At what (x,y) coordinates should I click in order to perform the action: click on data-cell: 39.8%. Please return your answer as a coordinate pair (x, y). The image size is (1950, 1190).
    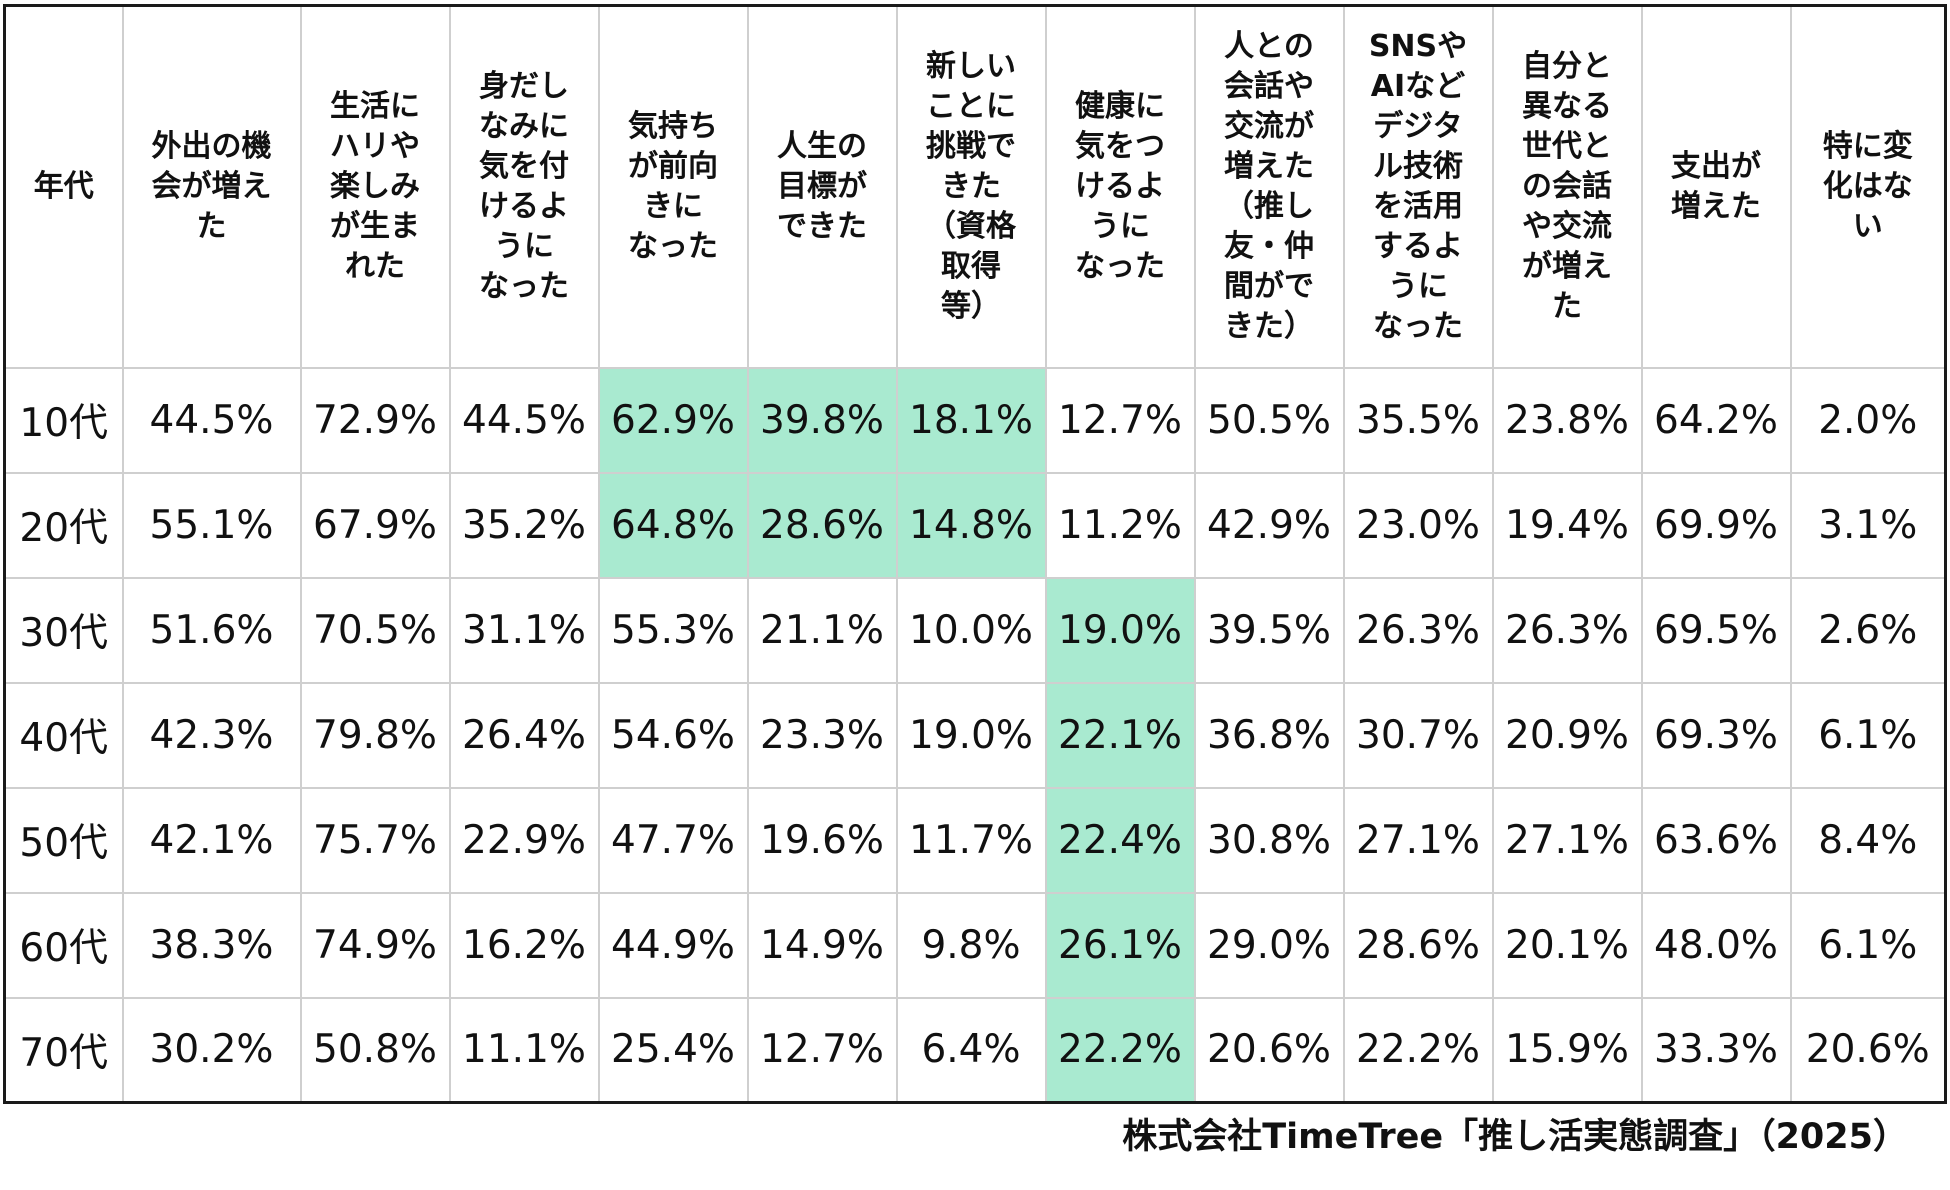
    Looking at the image, I should click on (822, 420).